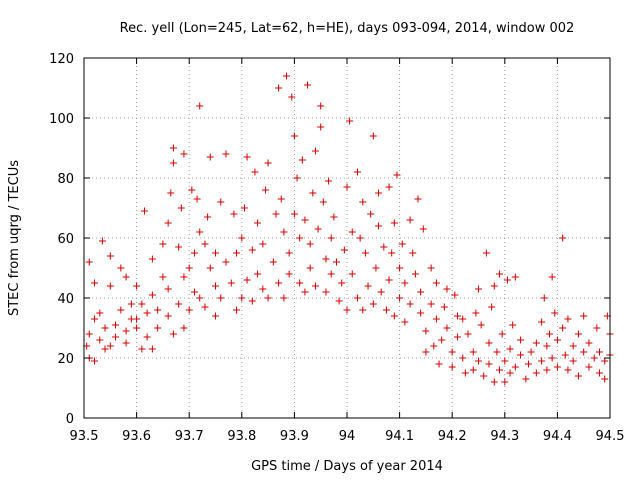 The height and width of the screenshot is (480, 640). I want to click on y-tick-label: 120, so click(61, 59).